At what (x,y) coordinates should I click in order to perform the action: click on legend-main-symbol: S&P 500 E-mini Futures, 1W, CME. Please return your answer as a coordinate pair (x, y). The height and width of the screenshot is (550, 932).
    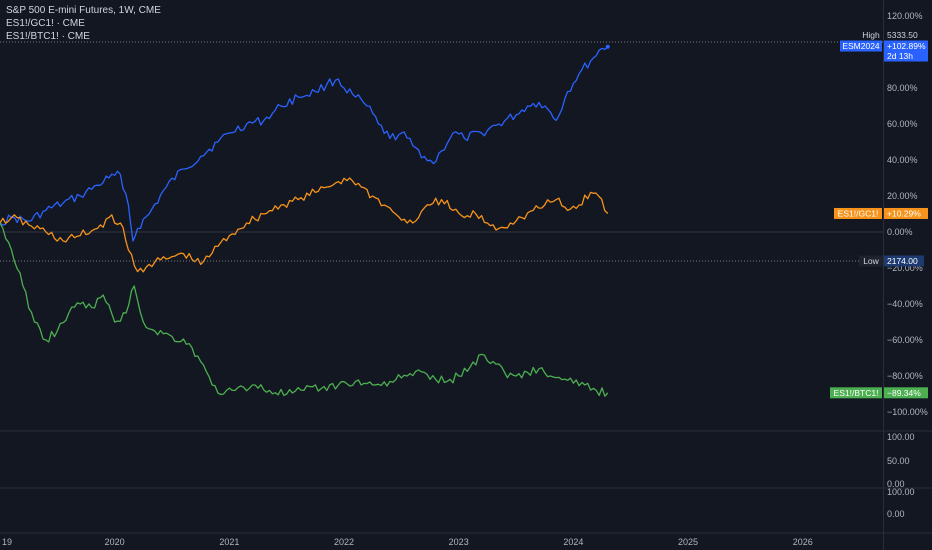
    Looking at the image, I should click on (83, 10).